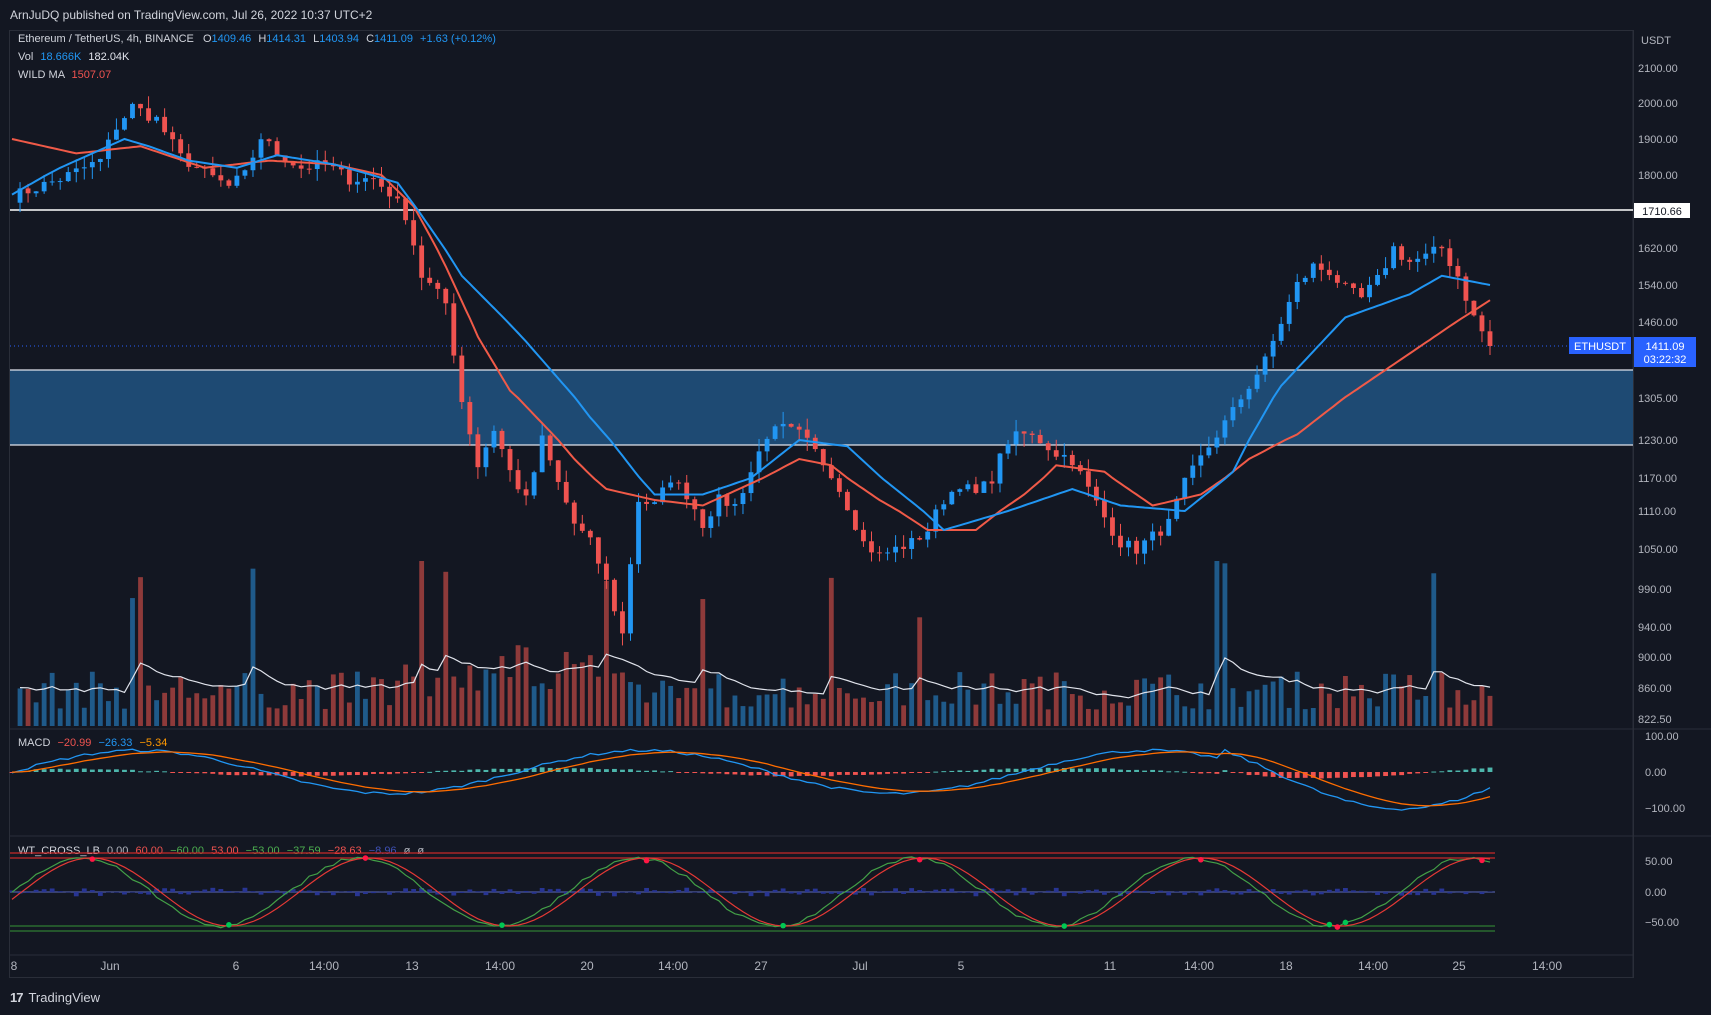 This screenshot has height=1015, width=1711. What do you see at coordinates (821, 407) in the screenshot?
I see `support-zone` at bounding box center [821, 407].